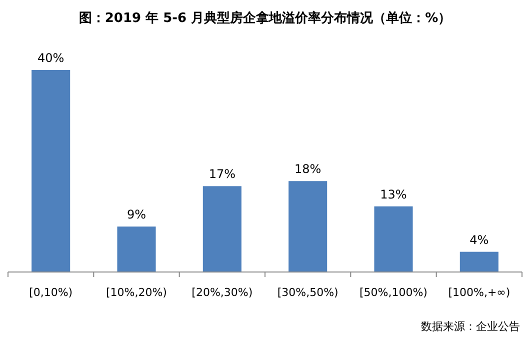 This screenshot has height=345, width=530. Describe the element at coordinates (265, 18) in the screenshot. I see `chart-title: 图：2019 年 5-6 月典型房企拿地溢价率分布情况（单位：%）` at that location.